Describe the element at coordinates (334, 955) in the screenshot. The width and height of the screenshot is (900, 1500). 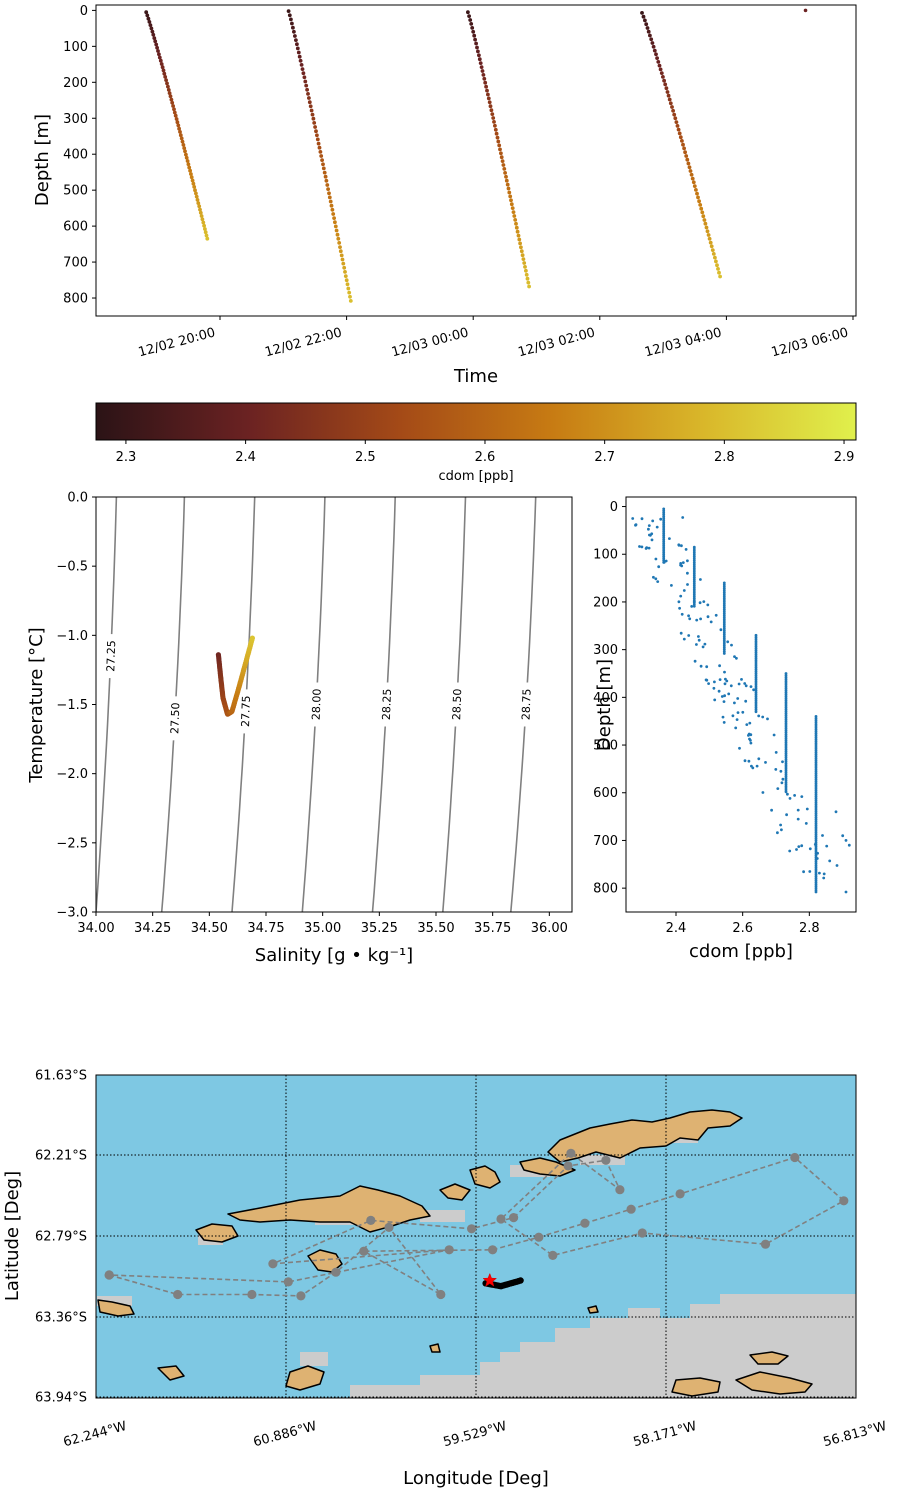
I see `x-axis-label-text: Salinity [g • kg⁻¹]` at that location.